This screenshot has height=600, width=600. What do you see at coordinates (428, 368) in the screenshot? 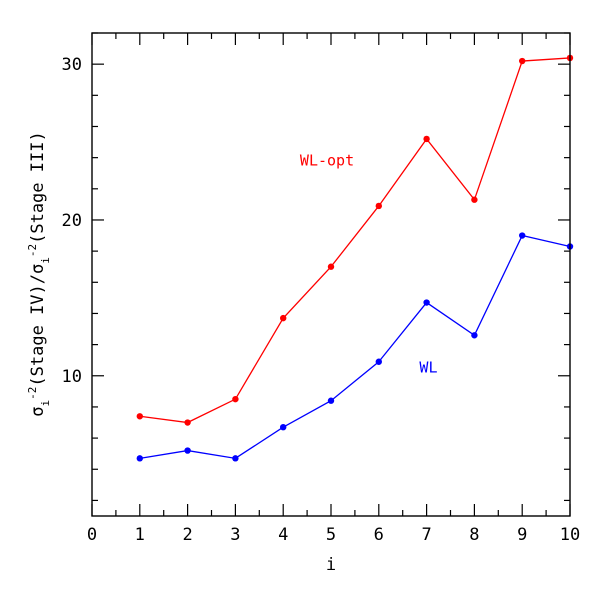
I see `series-annotation: WL` at bounding box center [428, 368].